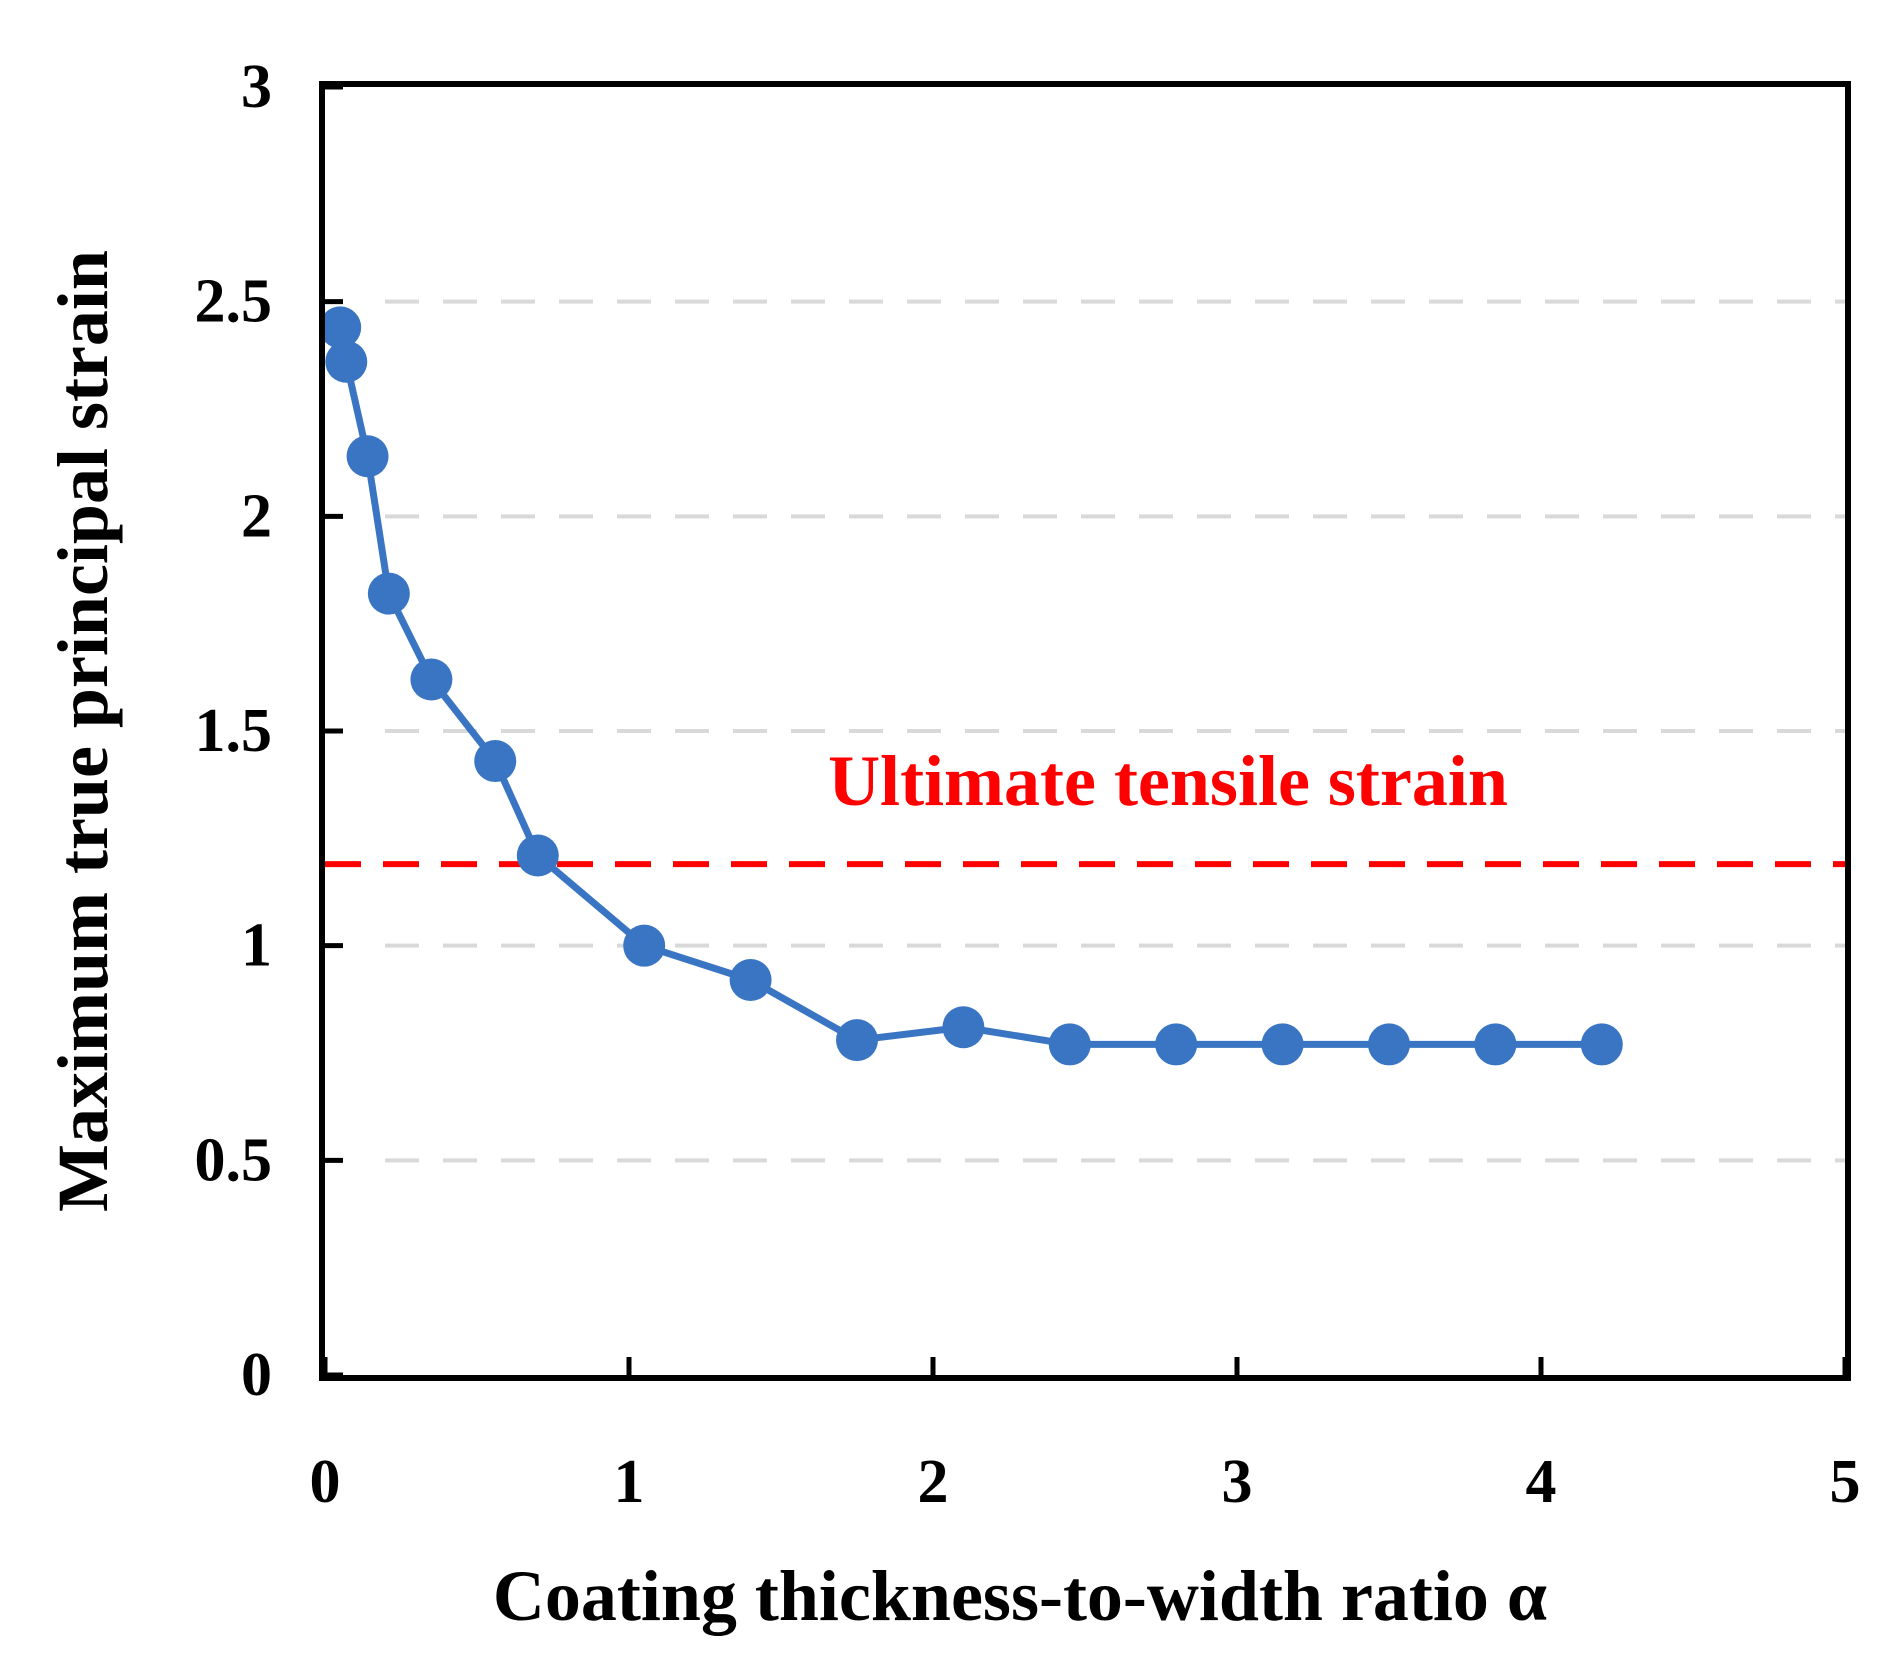 This screenshot has height=1662, width=1890. Describe the element at coordinates (234, 1160) in the screenshot. I see `y-tick-label: 0.5` at that location.